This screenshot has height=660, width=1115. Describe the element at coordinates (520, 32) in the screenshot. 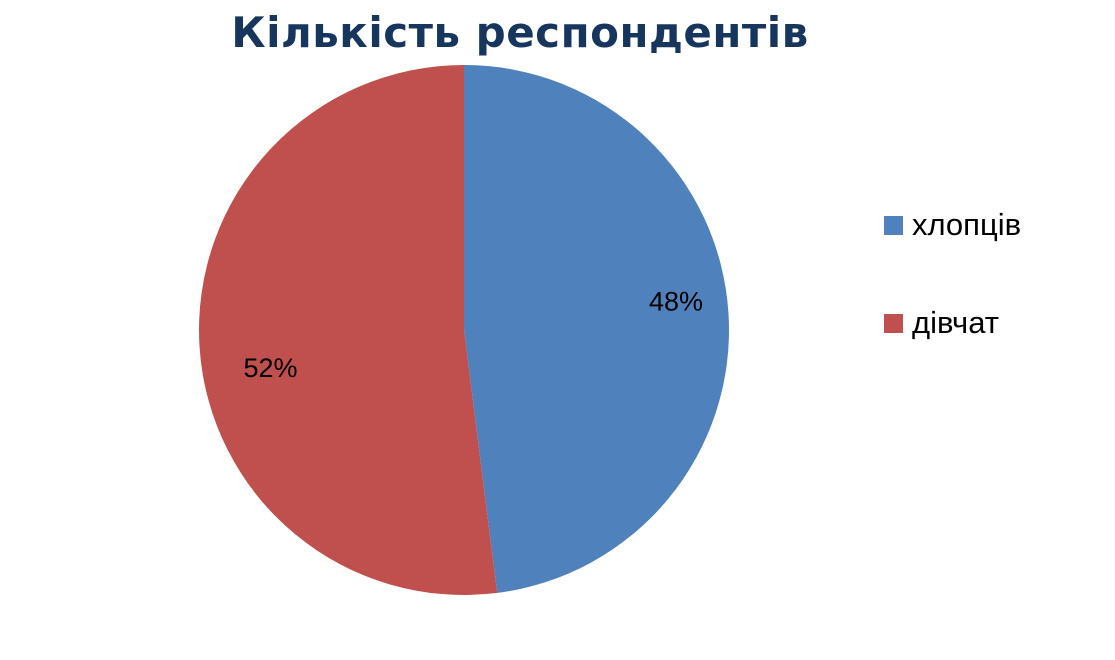

I see `chart-title: Кількість респондентів` at that location.